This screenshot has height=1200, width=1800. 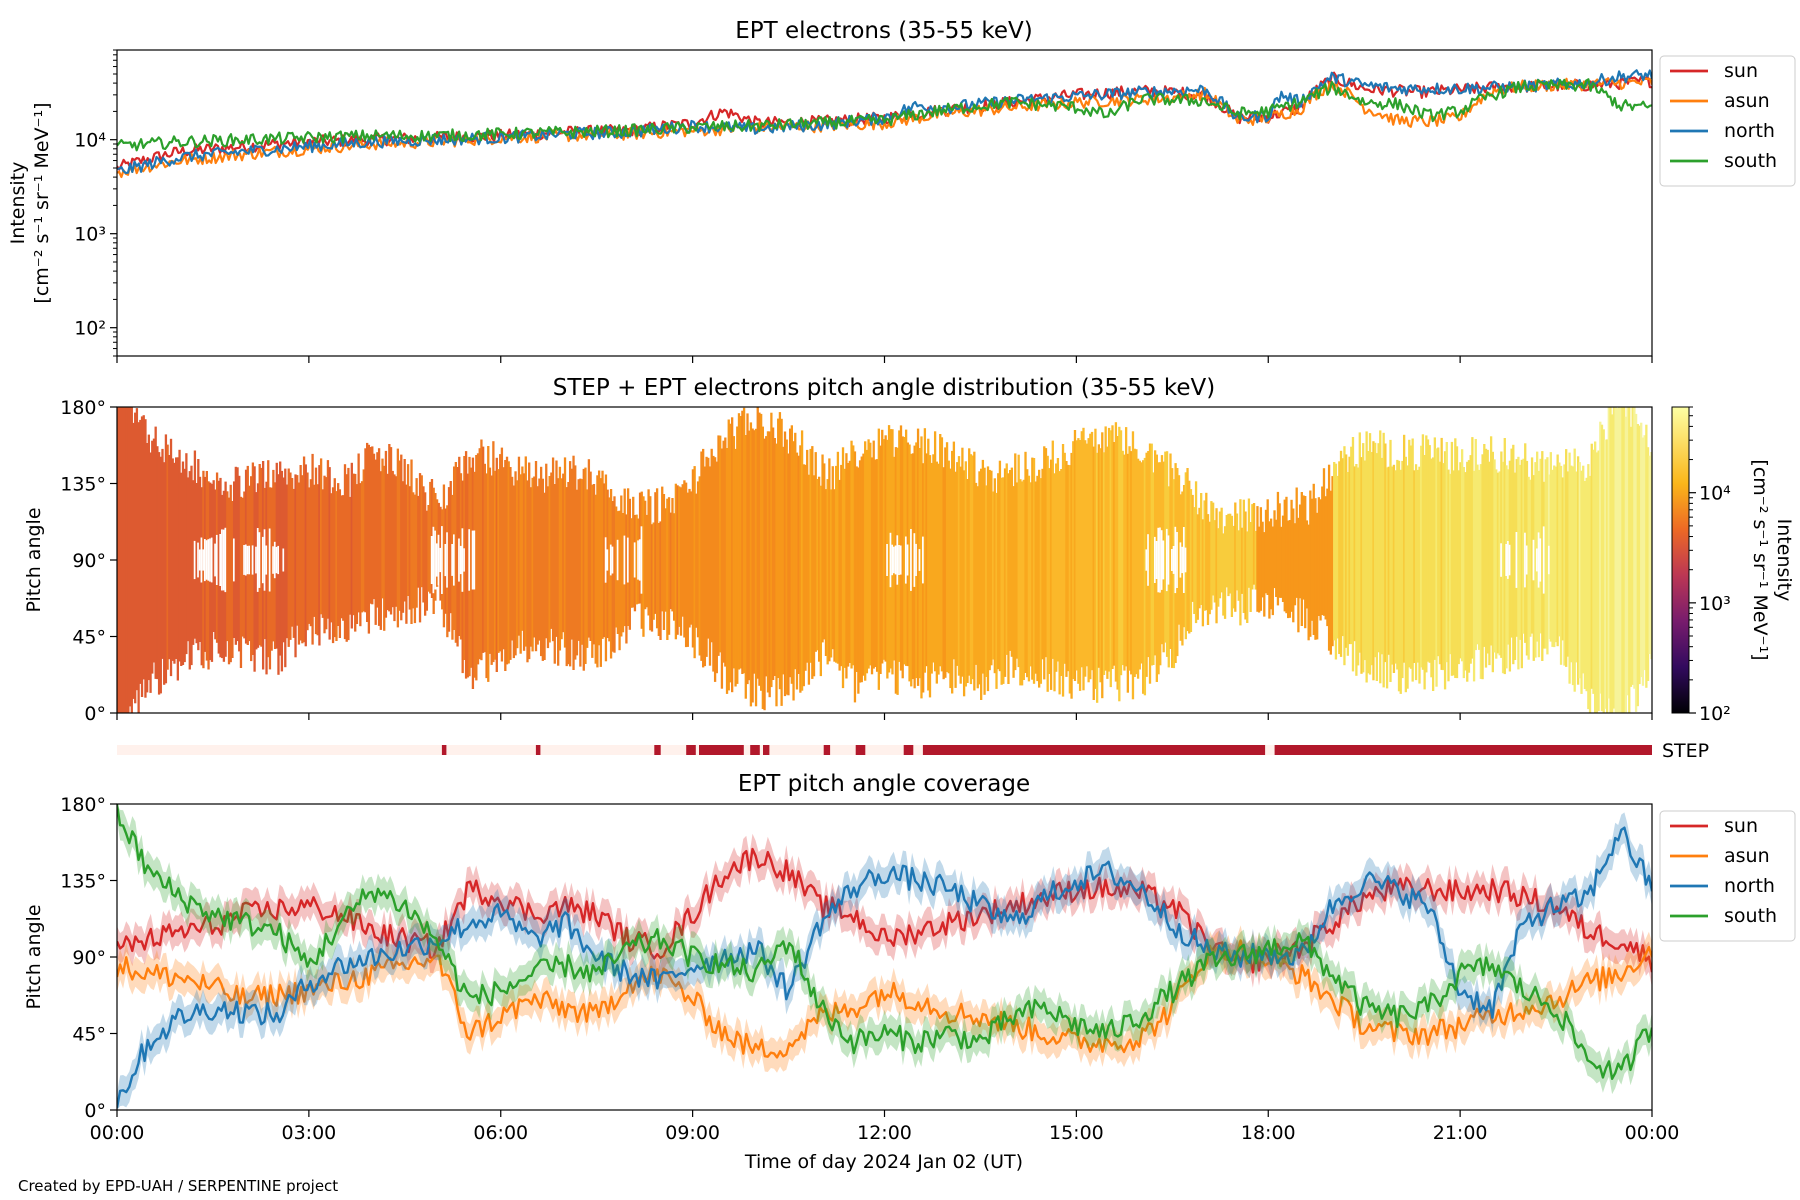 What do you see at coordinates (1046, 750) in the screenshot?
I see `step-bar-segments` at bounding box center [1046, 750].